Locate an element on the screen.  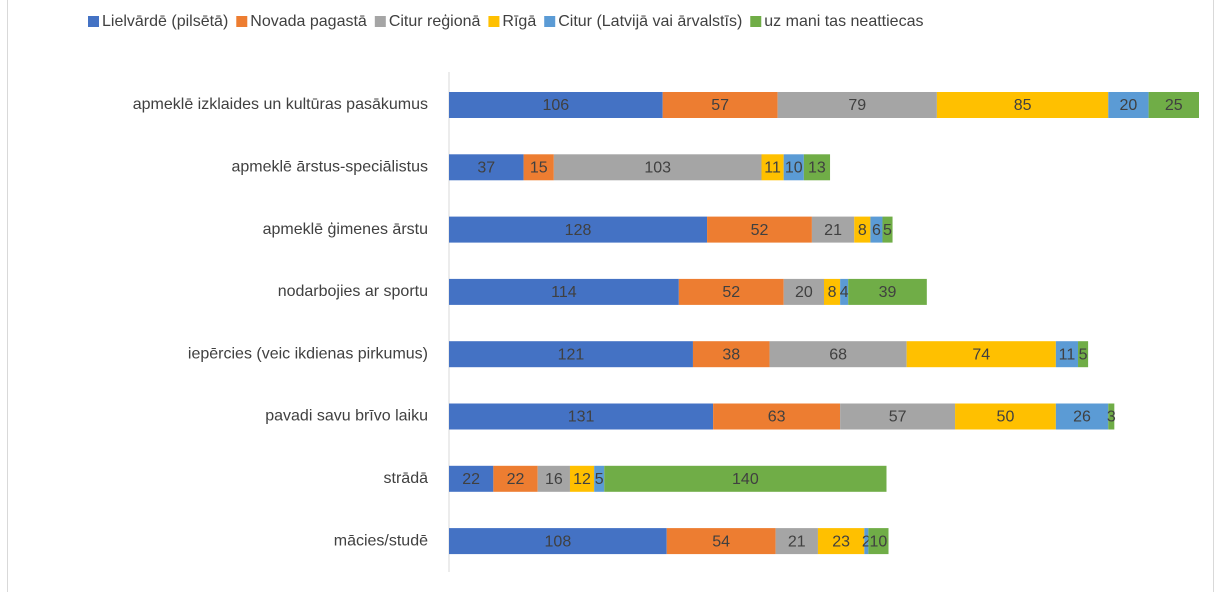
y-tick-label: mācies/studē is located at coordinates (381, 540).